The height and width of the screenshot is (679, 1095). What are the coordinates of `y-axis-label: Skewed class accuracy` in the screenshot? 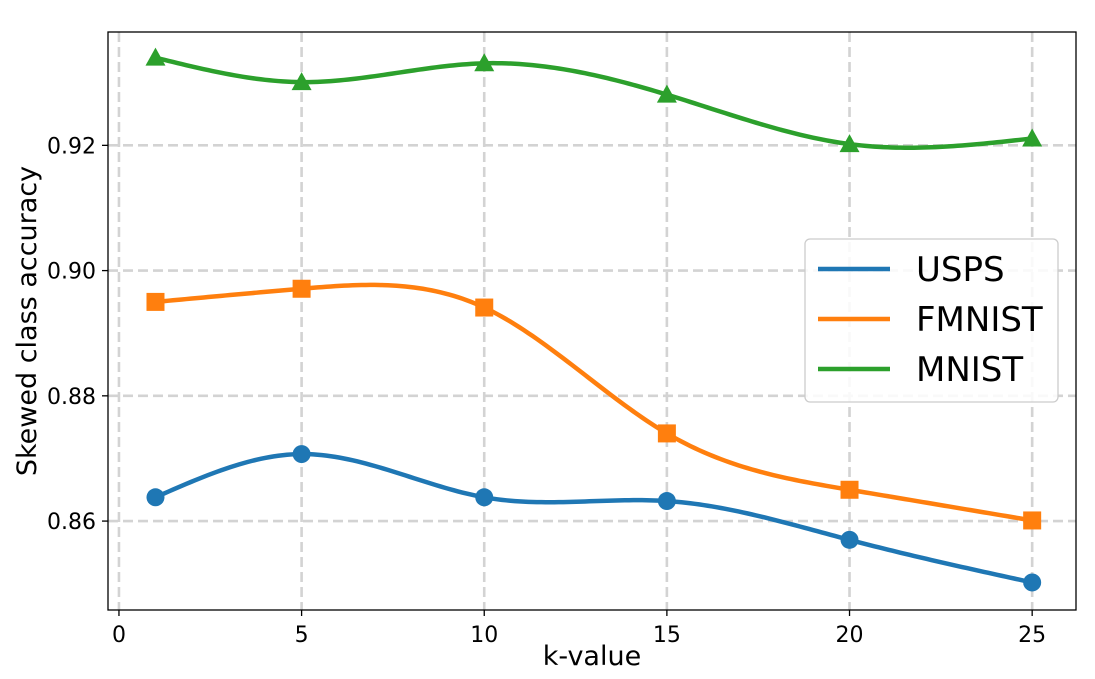 It's located at (27, 321).